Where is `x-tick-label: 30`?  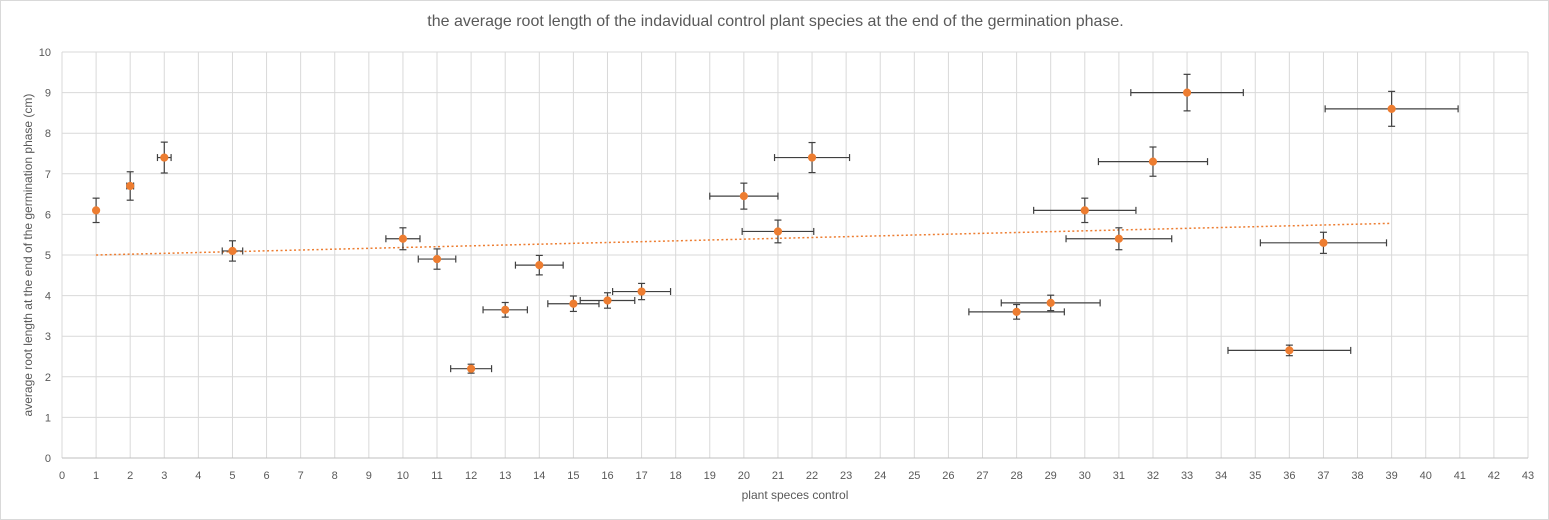
x-tick-label: 30 is located at coordinates (1085, 476).